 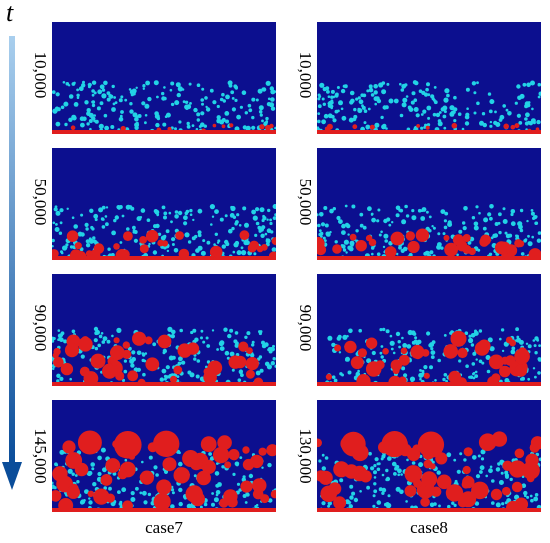 What do you see at coordinates (164, 204) in the screenshot?
I see `panel-case7-row2` at bounding box center [164, 204].